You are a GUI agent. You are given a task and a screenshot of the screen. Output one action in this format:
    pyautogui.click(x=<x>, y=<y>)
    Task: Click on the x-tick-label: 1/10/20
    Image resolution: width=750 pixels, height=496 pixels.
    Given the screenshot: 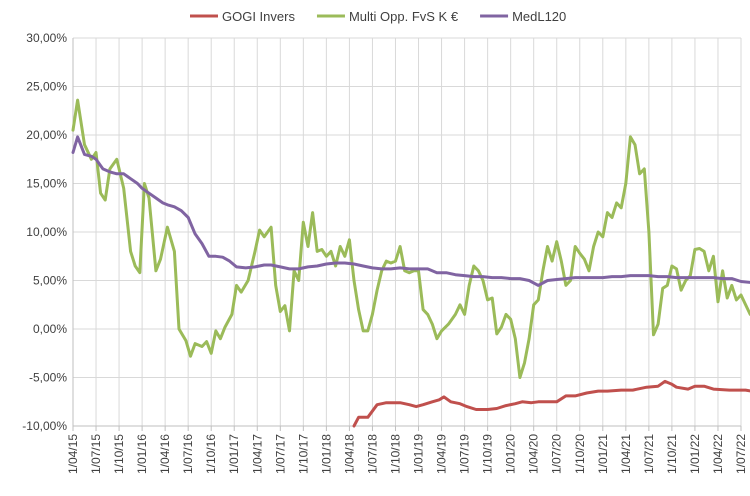 What is the action you would take?
    pyautogui.click(x=580, y=454)
    